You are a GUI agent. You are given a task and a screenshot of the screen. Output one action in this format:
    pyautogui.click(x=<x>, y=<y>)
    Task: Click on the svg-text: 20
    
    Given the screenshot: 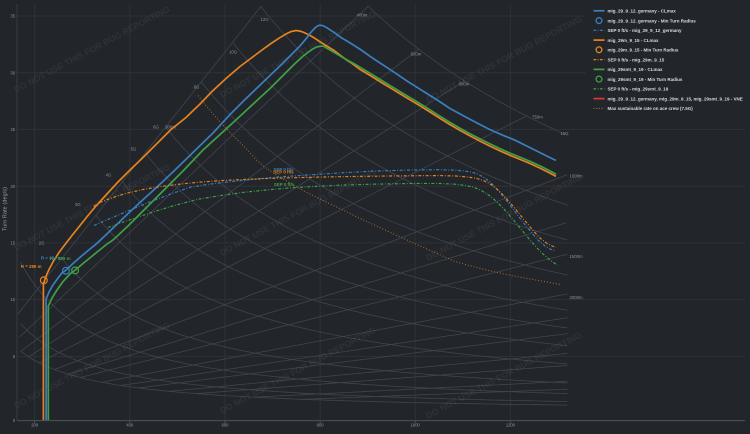 What is the action you would take?
    pyautogui.click(x=12, y=186)
    